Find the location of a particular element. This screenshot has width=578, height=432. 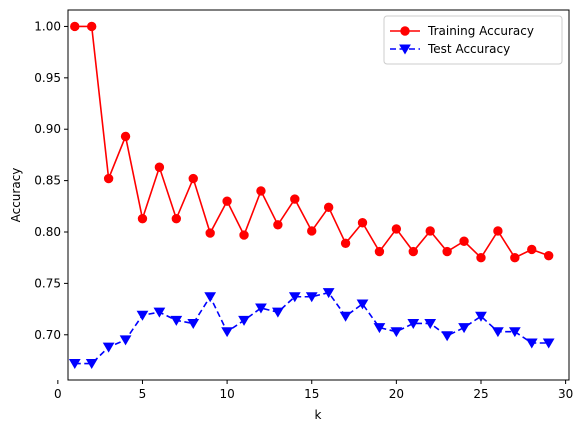

x-tick-label: 10 is located at coordinates (226, 394).